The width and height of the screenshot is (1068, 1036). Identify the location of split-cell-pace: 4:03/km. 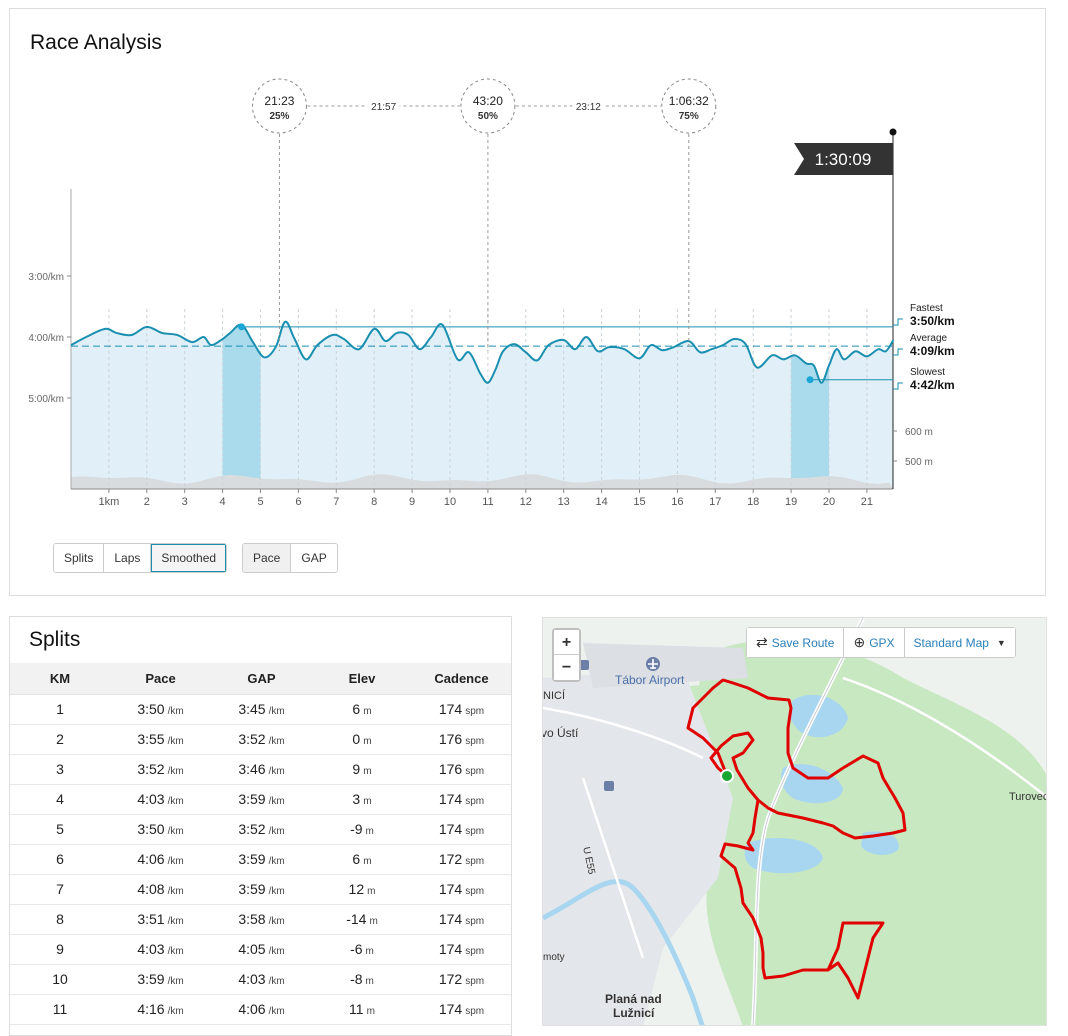
(160, 949).